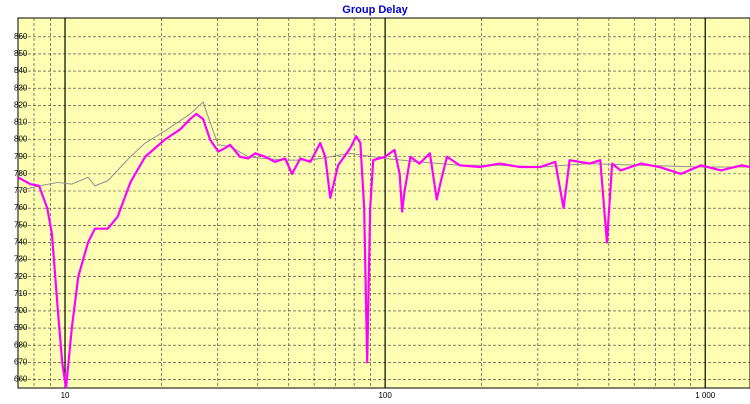 The width and height of the screenshot is (750, 404). Describe the element at coordinates (21, 224) in the screenshot. I see `y-tick-label: 750` at that location.